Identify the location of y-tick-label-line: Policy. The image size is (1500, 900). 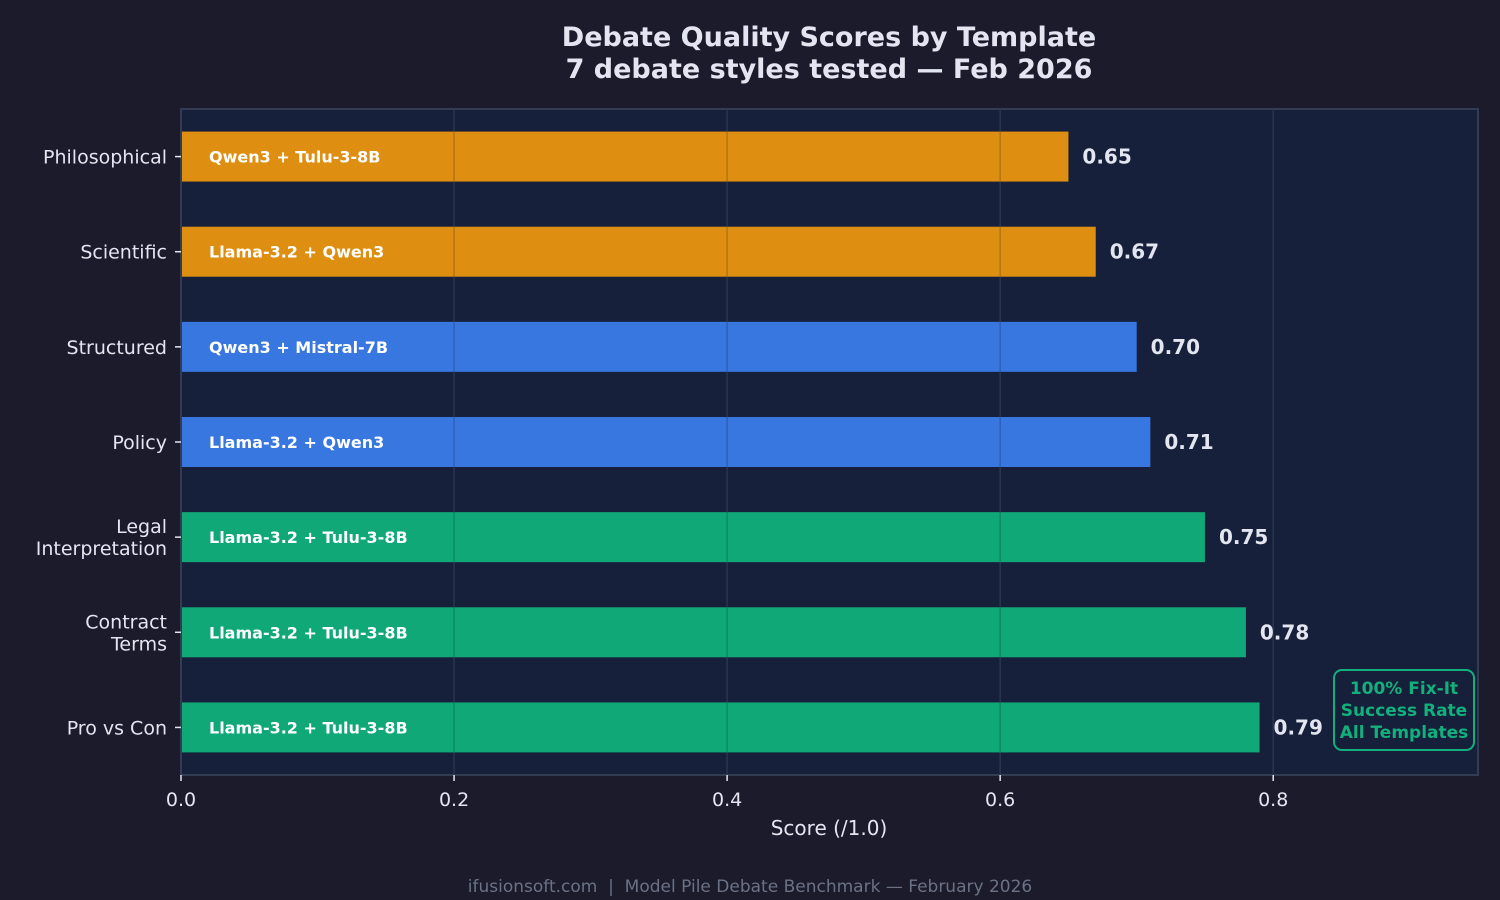
(139, 443).